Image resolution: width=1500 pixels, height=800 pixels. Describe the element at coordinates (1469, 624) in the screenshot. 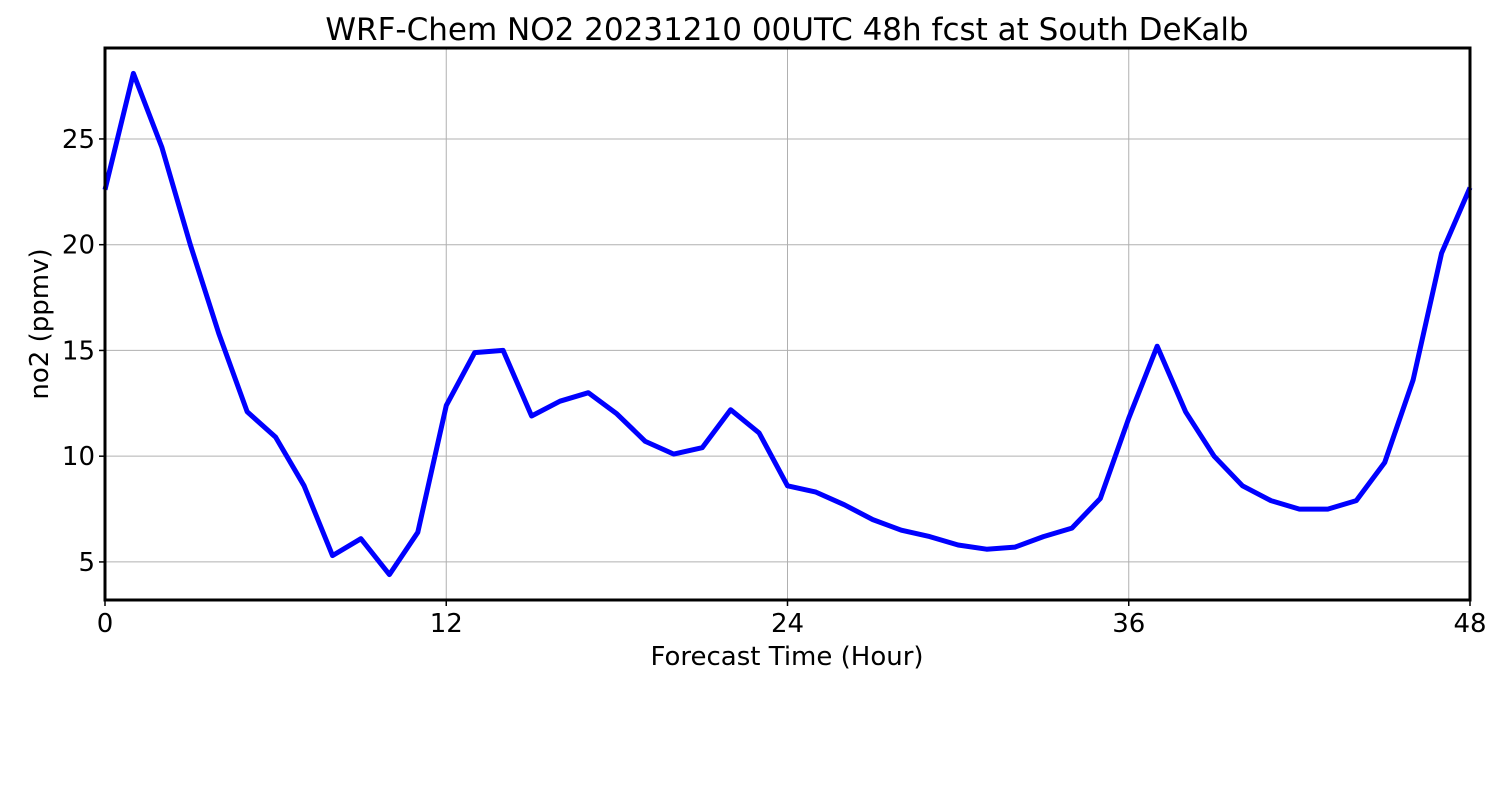

I see `x-tick-label: 48` at that location.